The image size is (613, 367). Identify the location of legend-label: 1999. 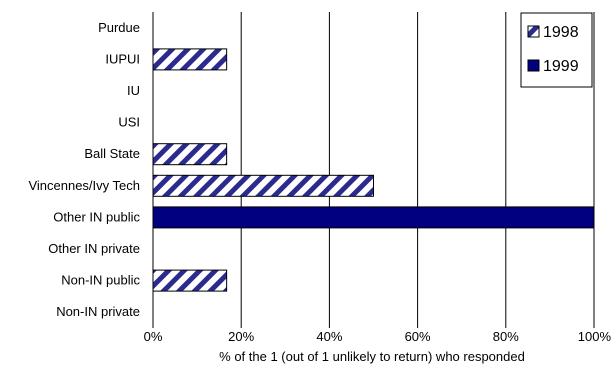
(561, 66).